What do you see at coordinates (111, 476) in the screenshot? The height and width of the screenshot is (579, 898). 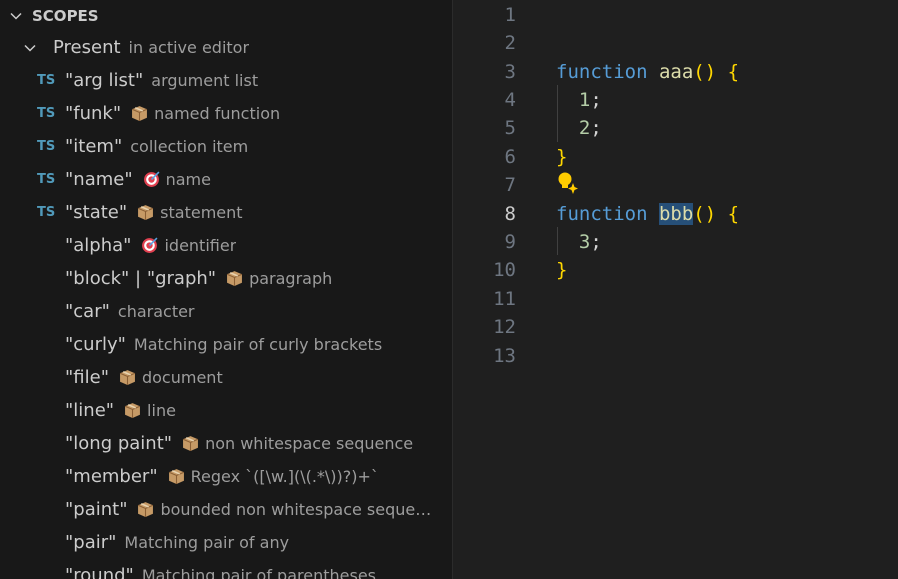 I see `scope-label: "member"` at bounding box center [111, 476].